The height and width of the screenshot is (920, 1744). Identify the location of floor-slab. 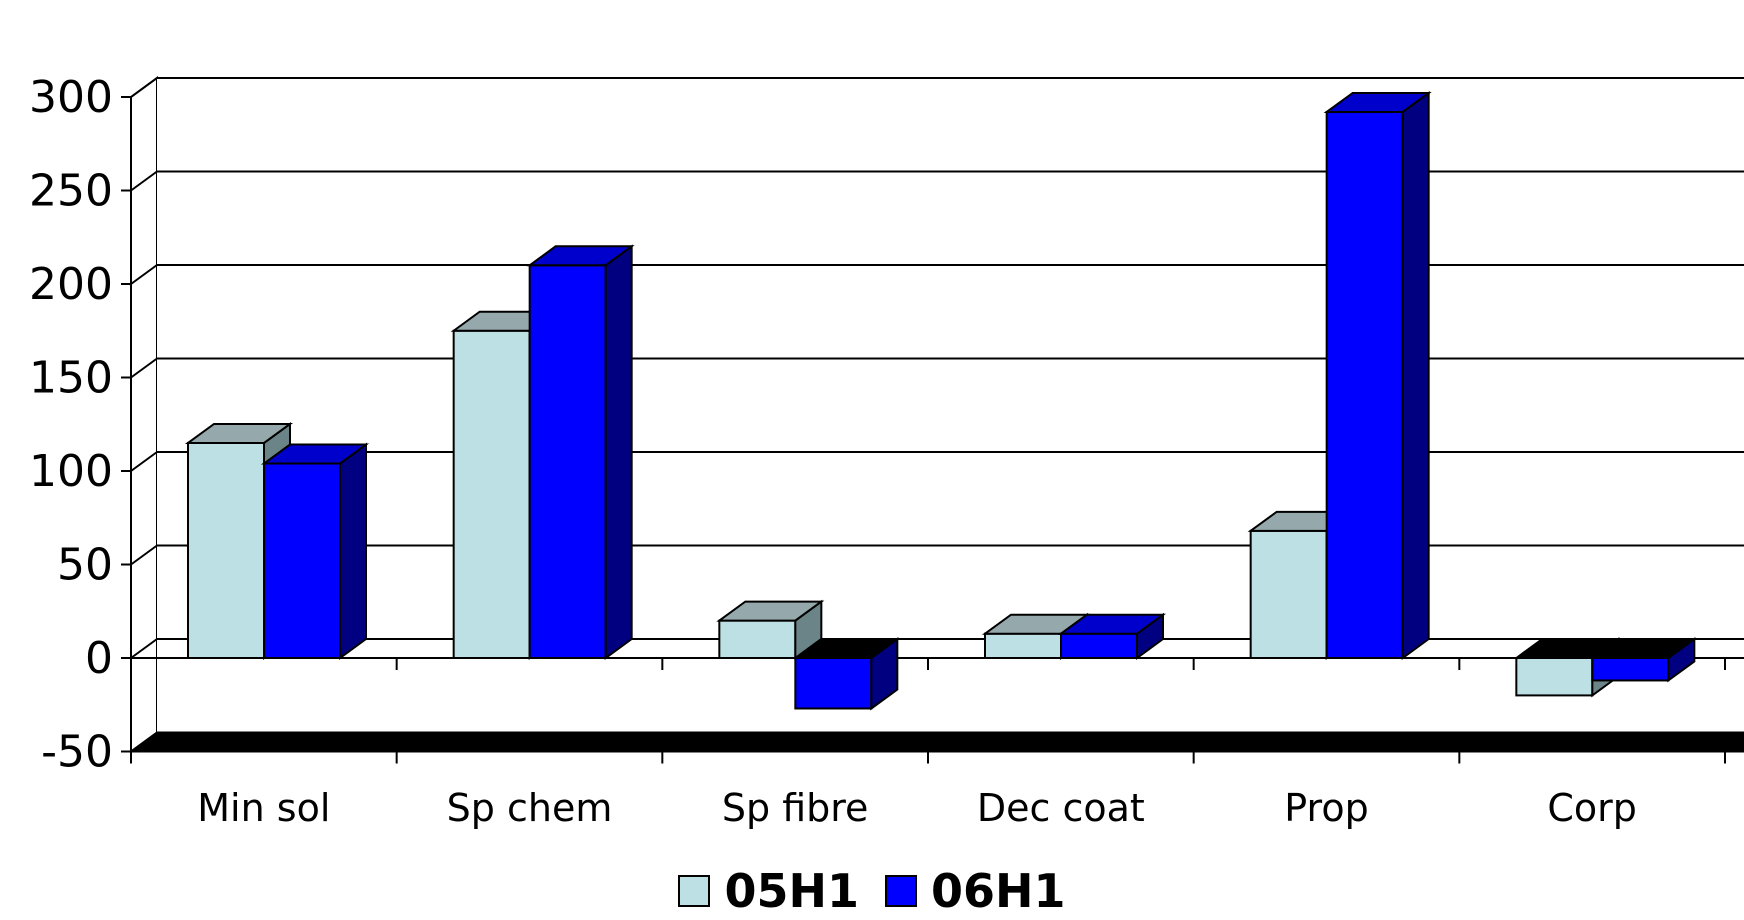
(937, 742).